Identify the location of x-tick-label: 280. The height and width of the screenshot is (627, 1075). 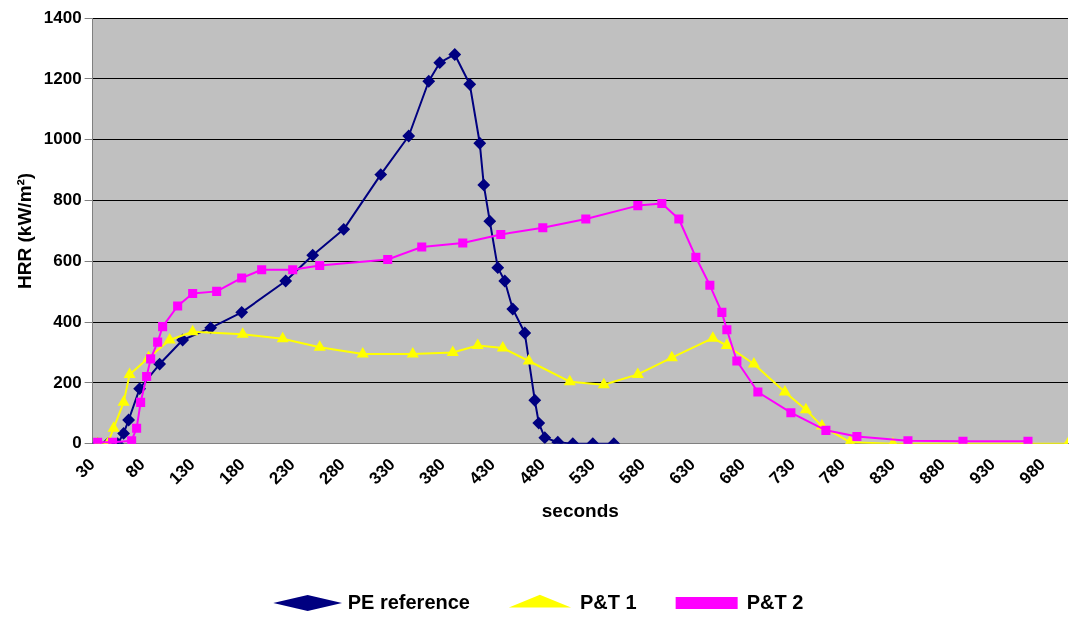
(332, 471).